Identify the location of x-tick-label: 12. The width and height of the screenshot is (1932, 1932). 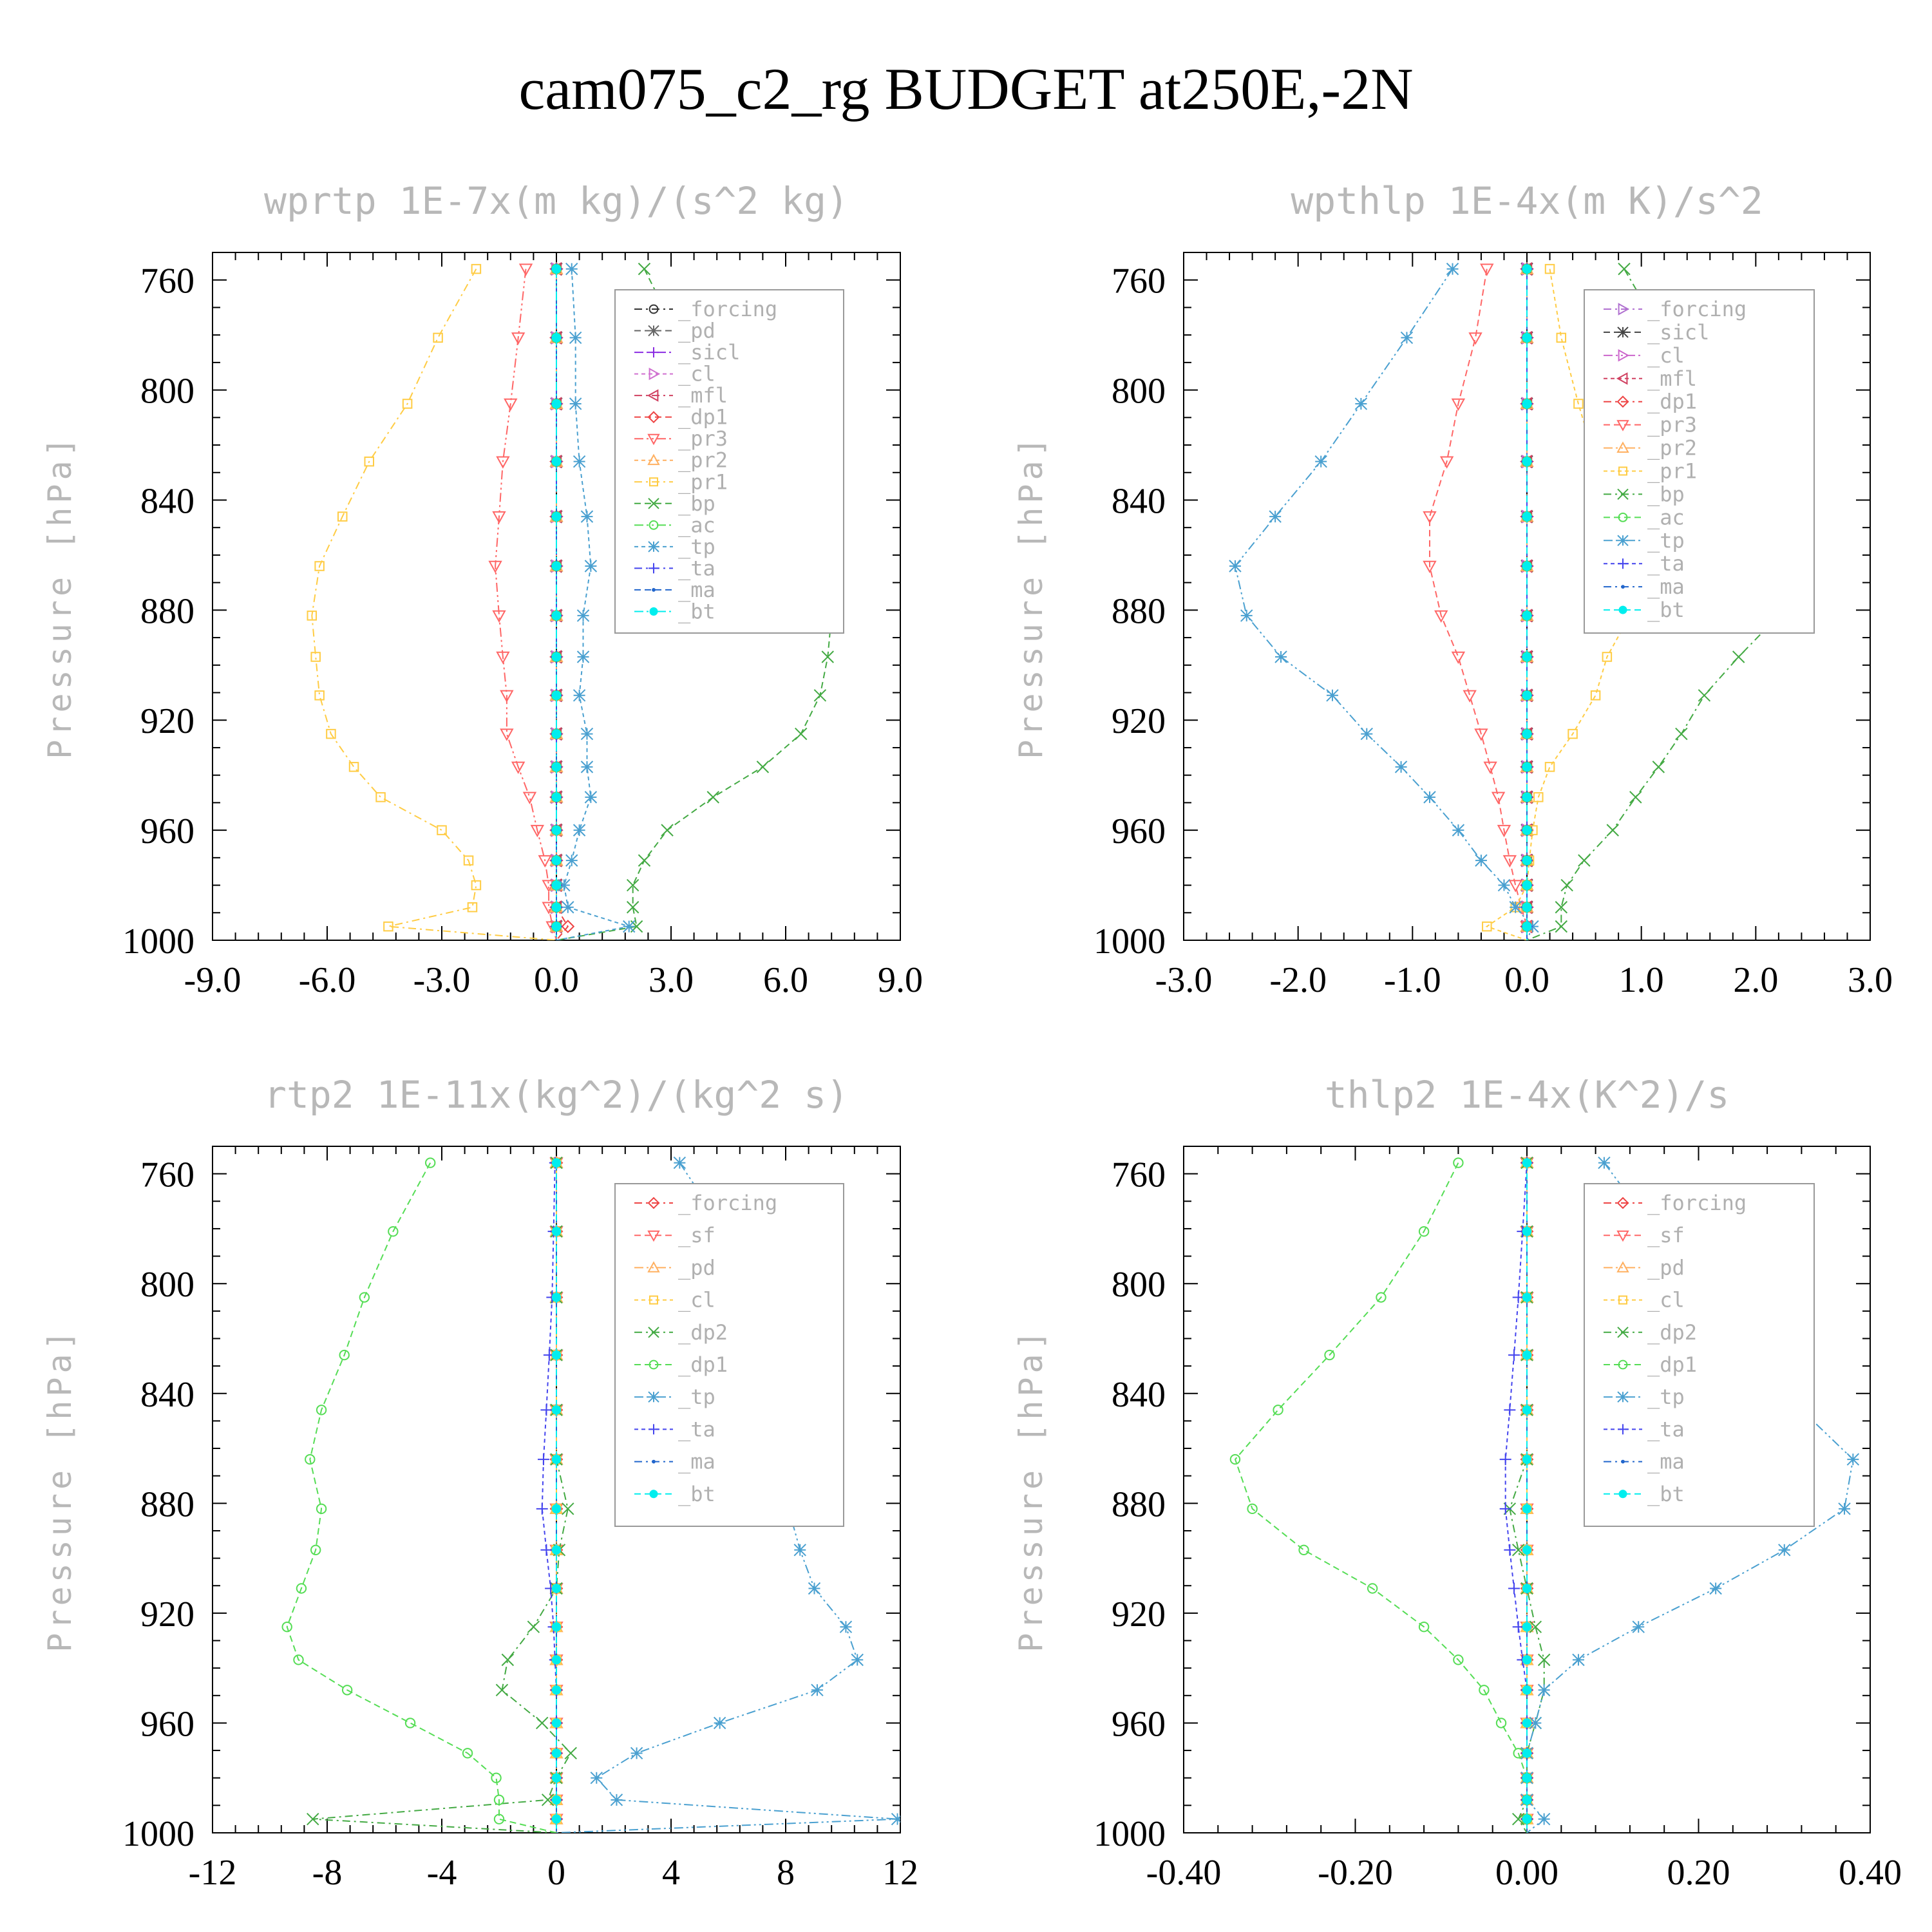
(900, 1873).